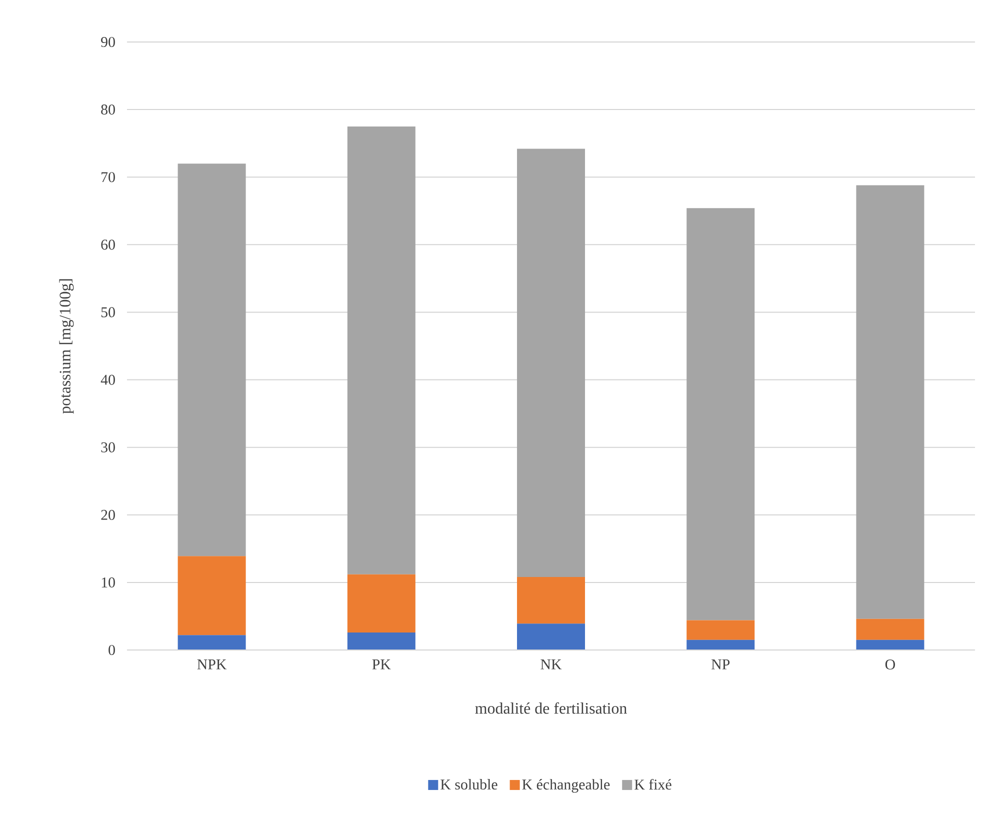 The image size is (993, 813). What do you see at coordinates (469, 784) in the screenshot?
I see `legend-label: K soluble` at bounding box center [469, 784].